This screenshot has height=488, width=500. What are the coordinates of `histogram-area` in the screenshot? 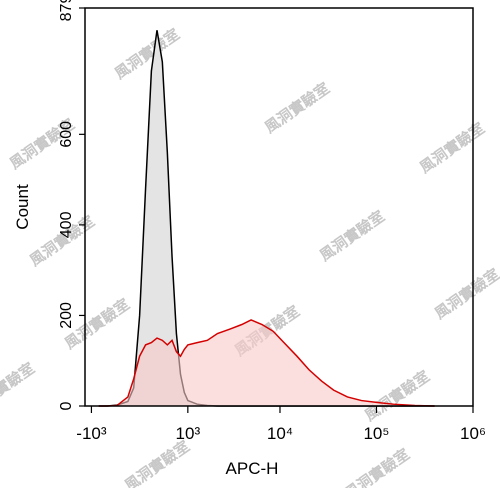 It's located at (266, 362).